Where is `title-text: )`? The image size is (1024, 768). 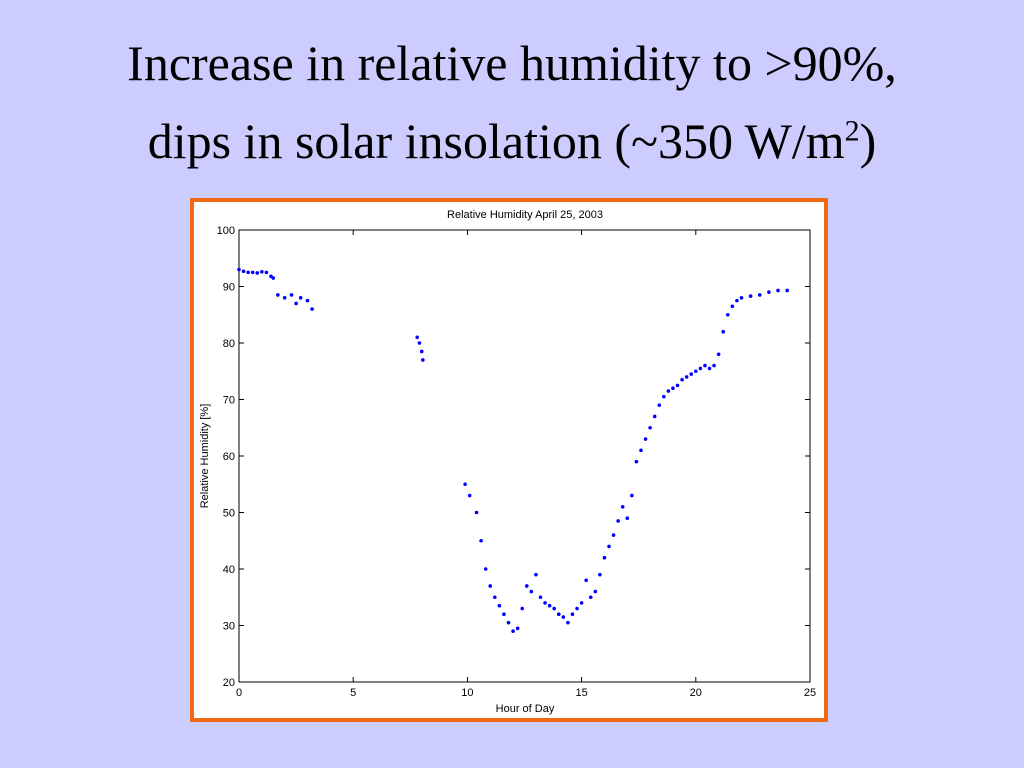
title-text: ) is located at coordinates (868, 141).